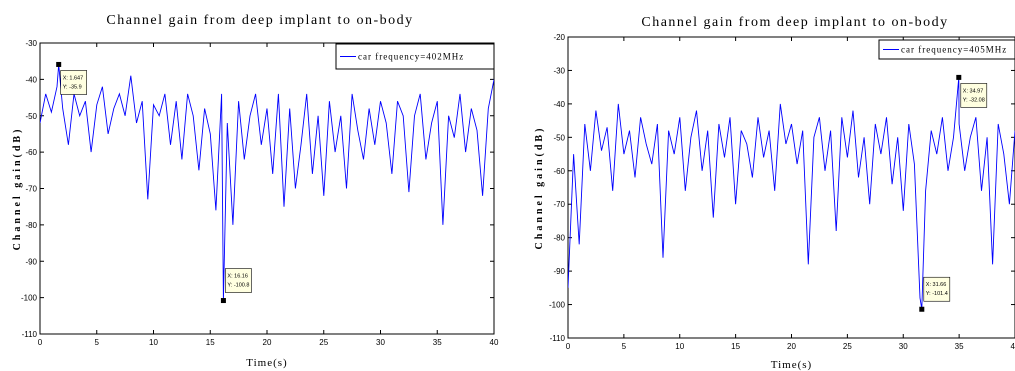 This screenshot has width=1015, height=371. I want to click on legend: car frequency=405MHz, so click(946, 49).